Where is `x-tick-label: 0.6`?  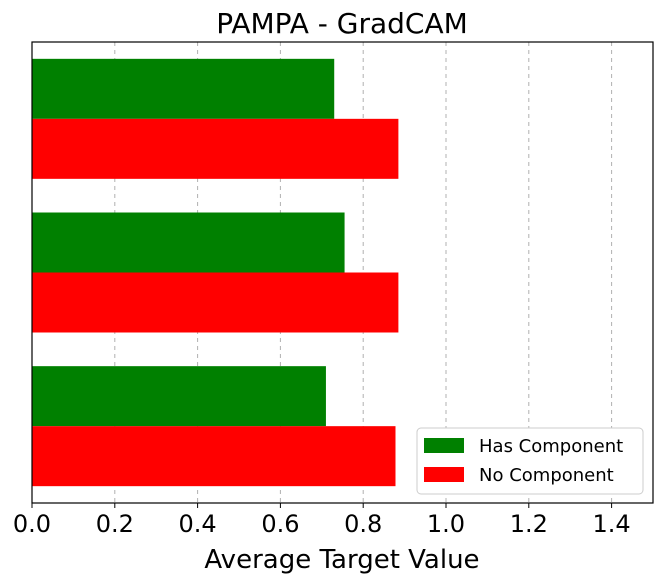 x-tick-label: 0.6 is located at coordinates (280, 524).